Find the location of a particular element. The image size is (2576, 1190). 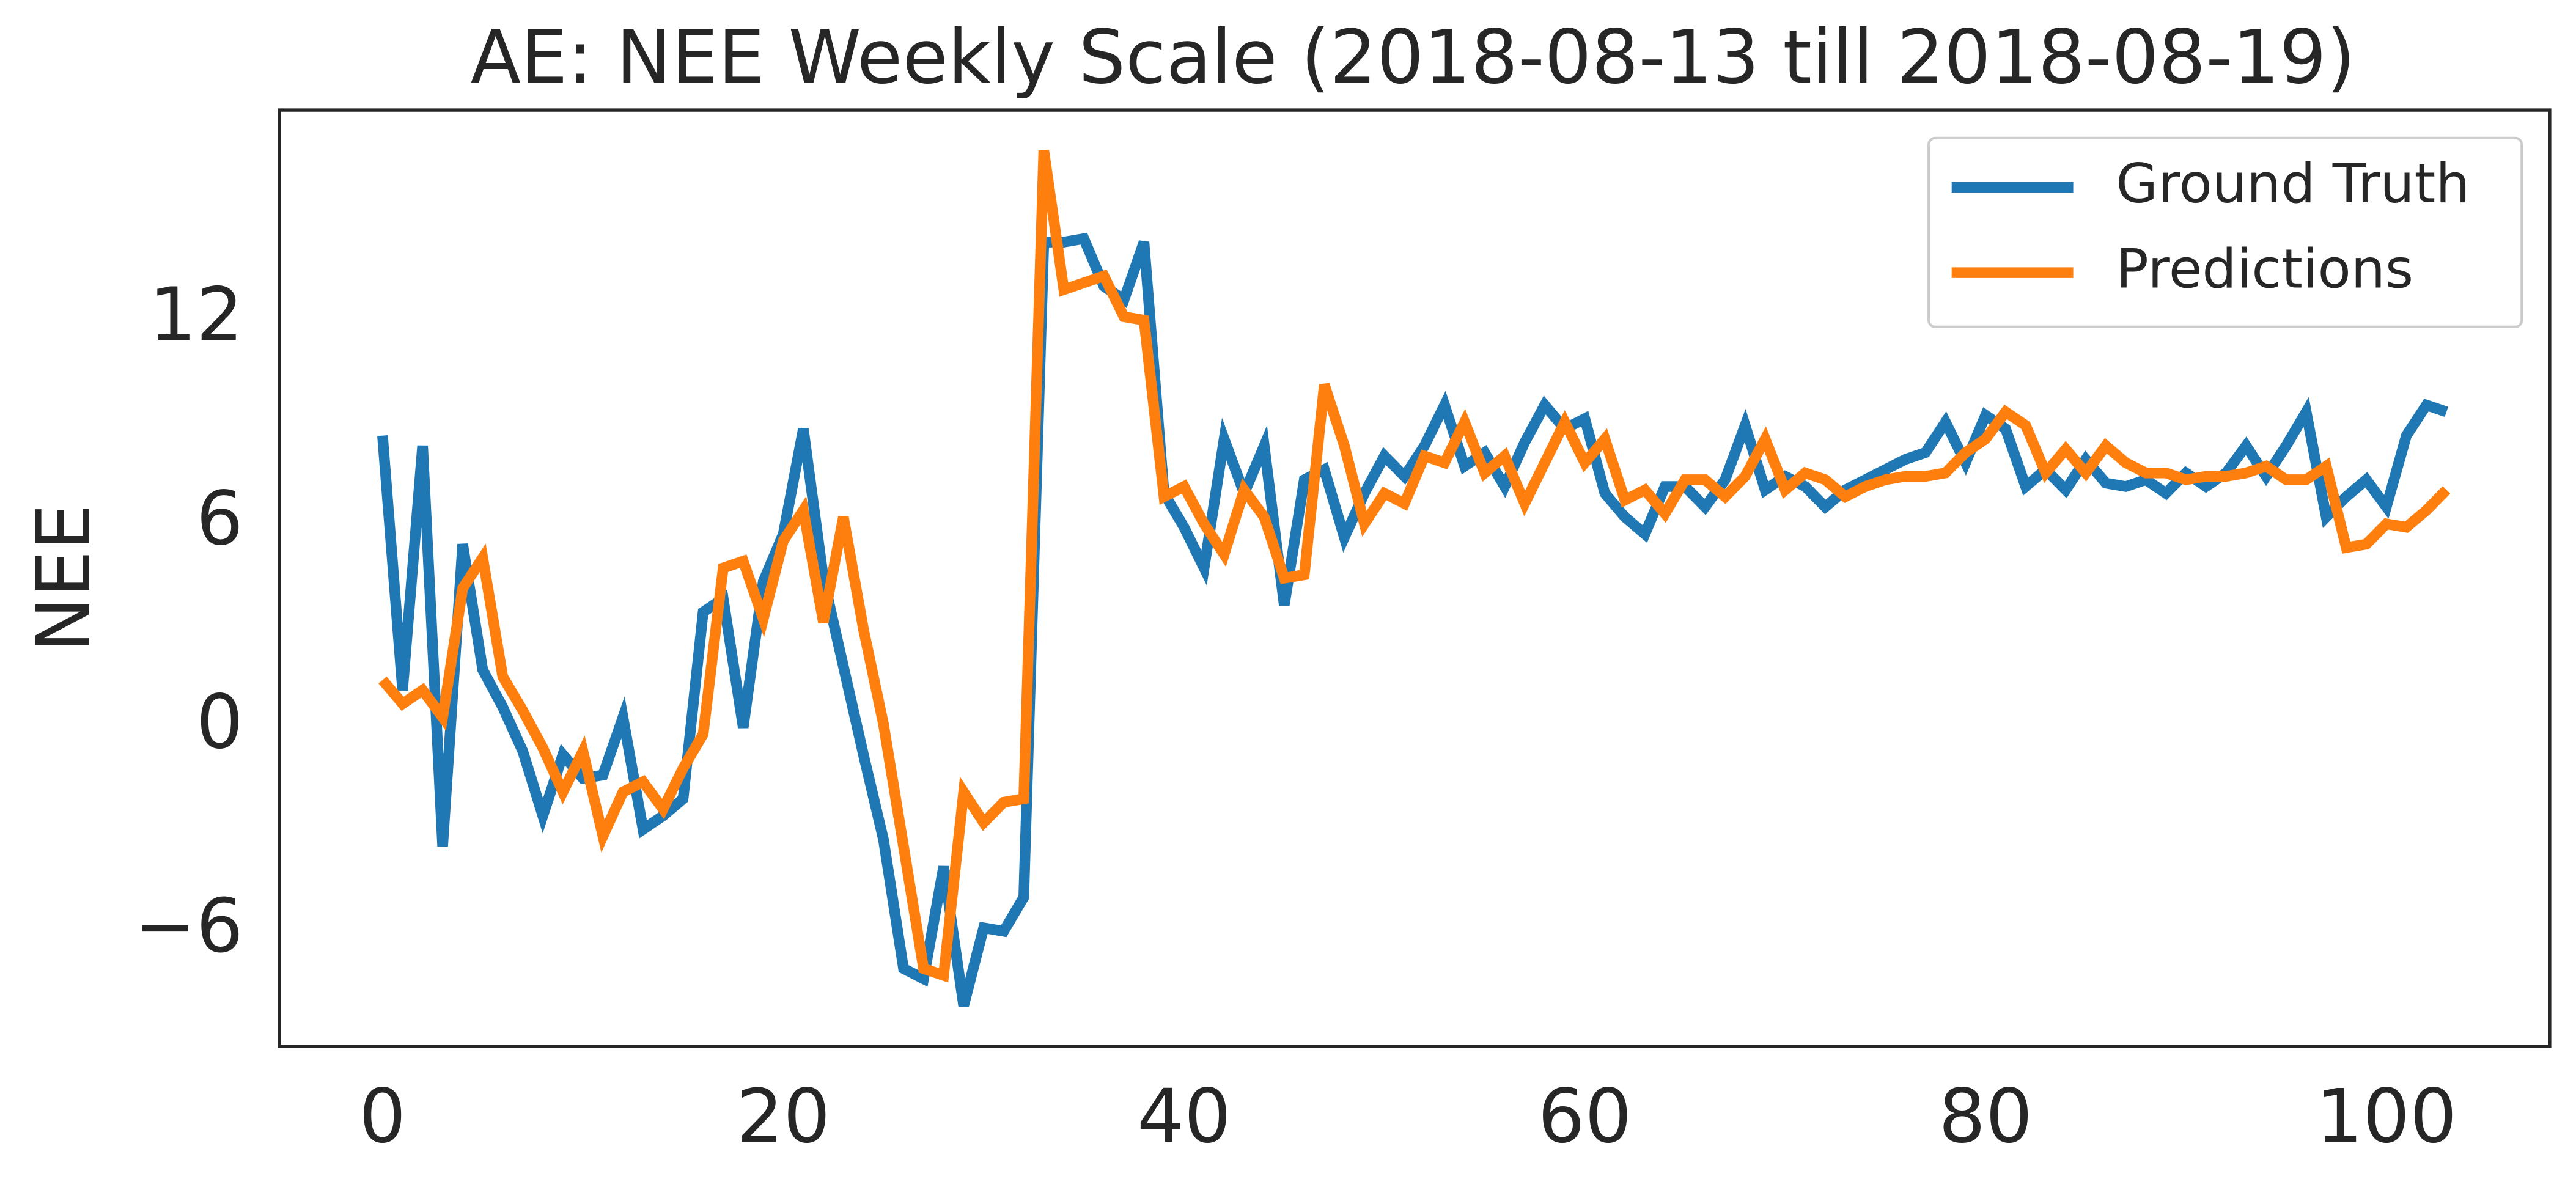

legend-label: Predictions is located at coordinates (2264, 269).